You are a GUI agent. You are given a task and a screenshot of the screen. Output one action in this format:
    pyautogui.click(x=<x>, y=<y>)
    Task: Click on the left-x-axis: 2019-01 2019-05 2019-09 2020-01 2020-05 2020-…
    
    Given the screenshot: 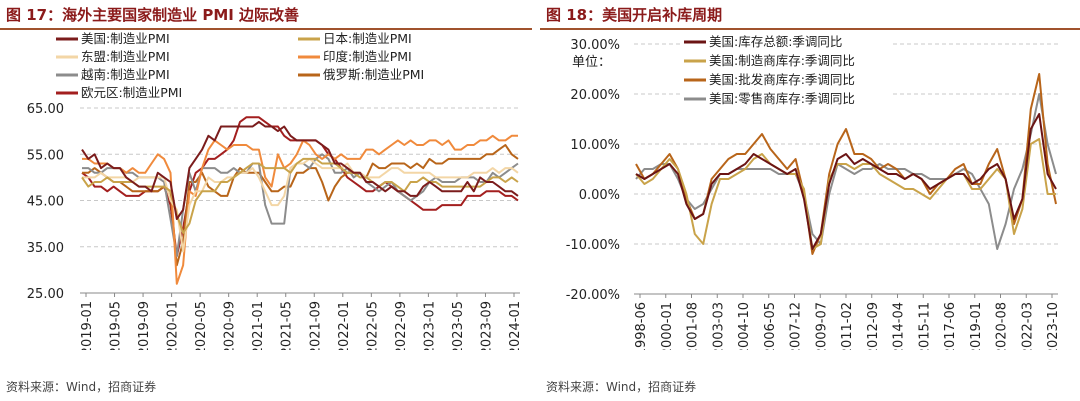 What is the action you would take?
    pyautogui.click(x=301, y=321)
    